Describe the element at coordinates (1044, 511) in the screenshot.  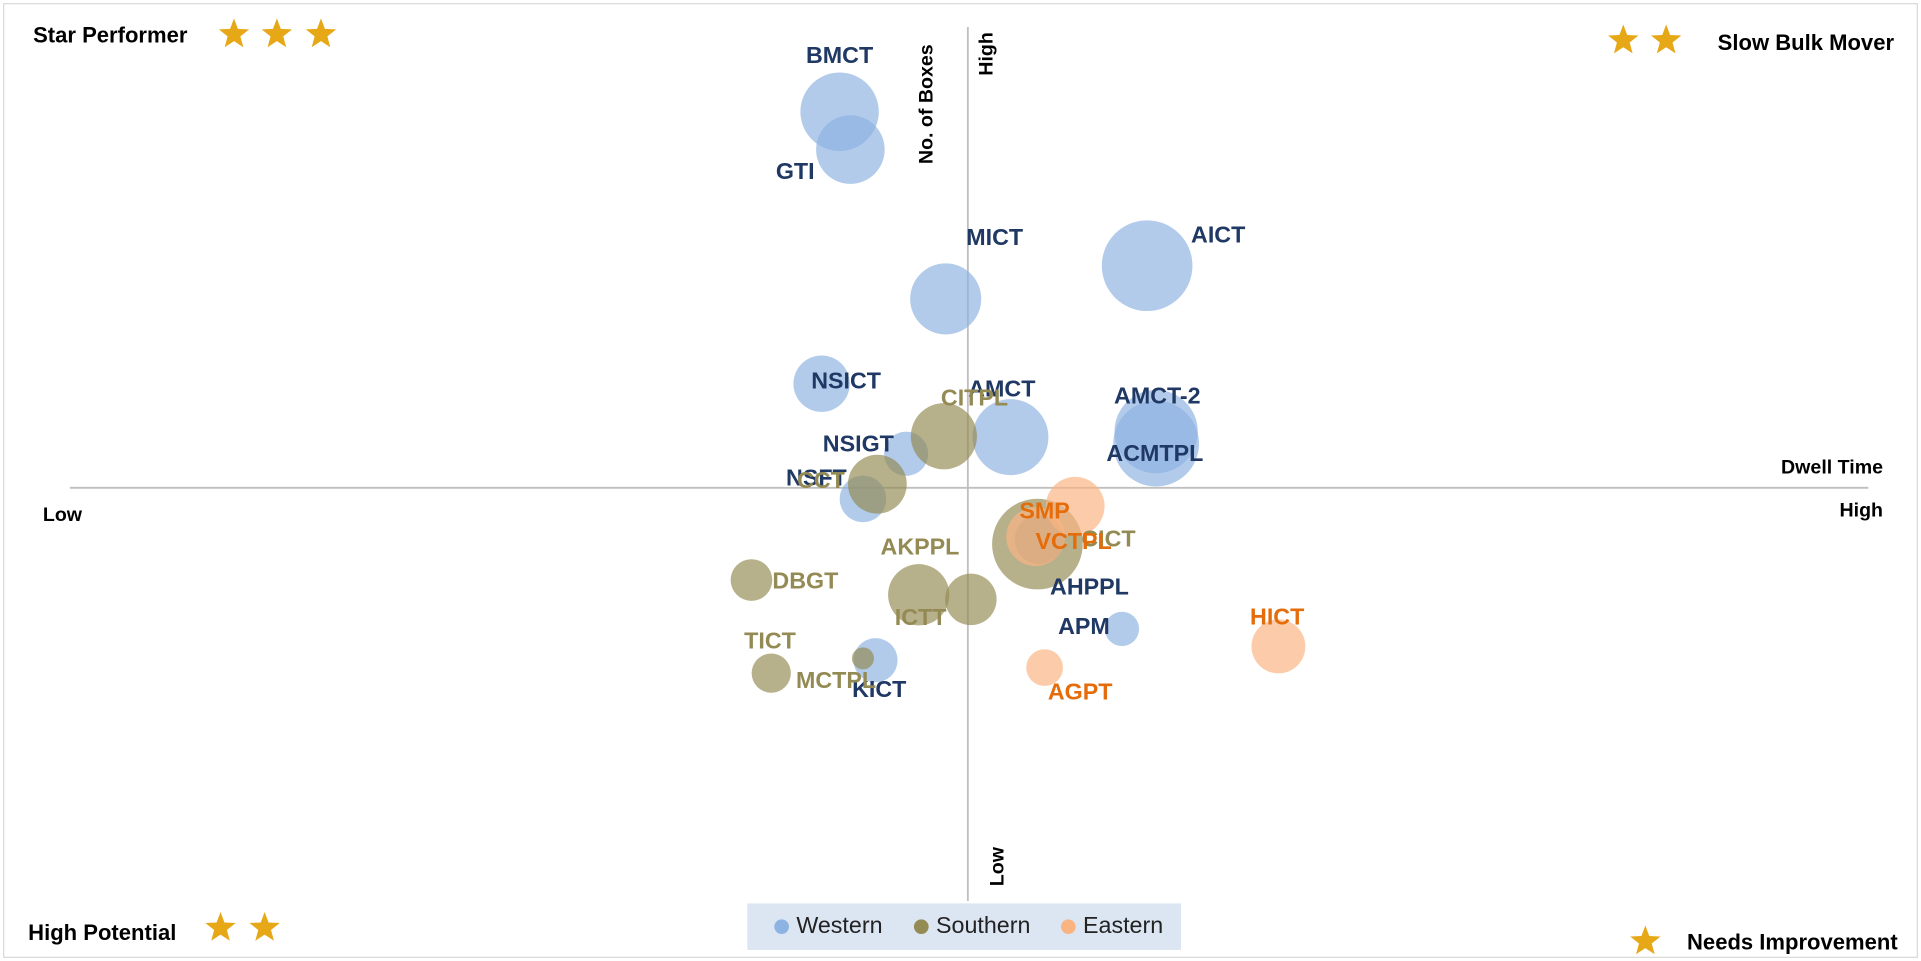
I see `bubble-label: SMP` at that location.